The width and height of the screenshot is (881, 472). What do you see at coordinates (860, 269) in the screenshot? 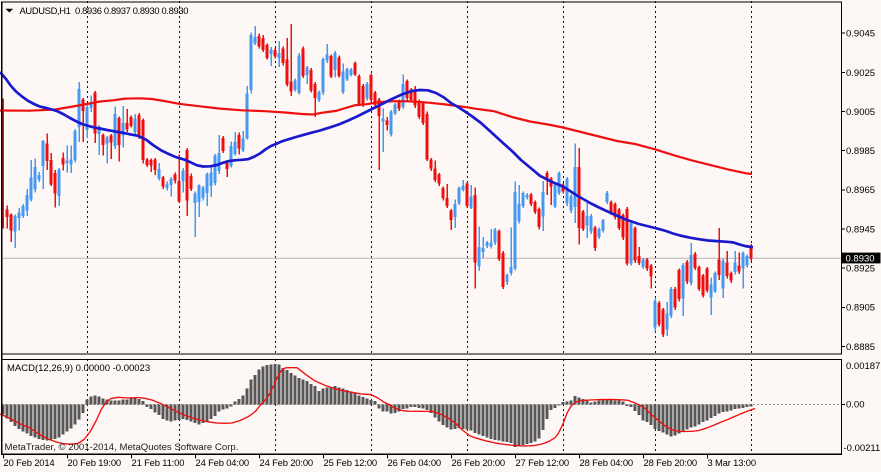
I see `svg-text: 0.8925` at bounding box center [860, 269].